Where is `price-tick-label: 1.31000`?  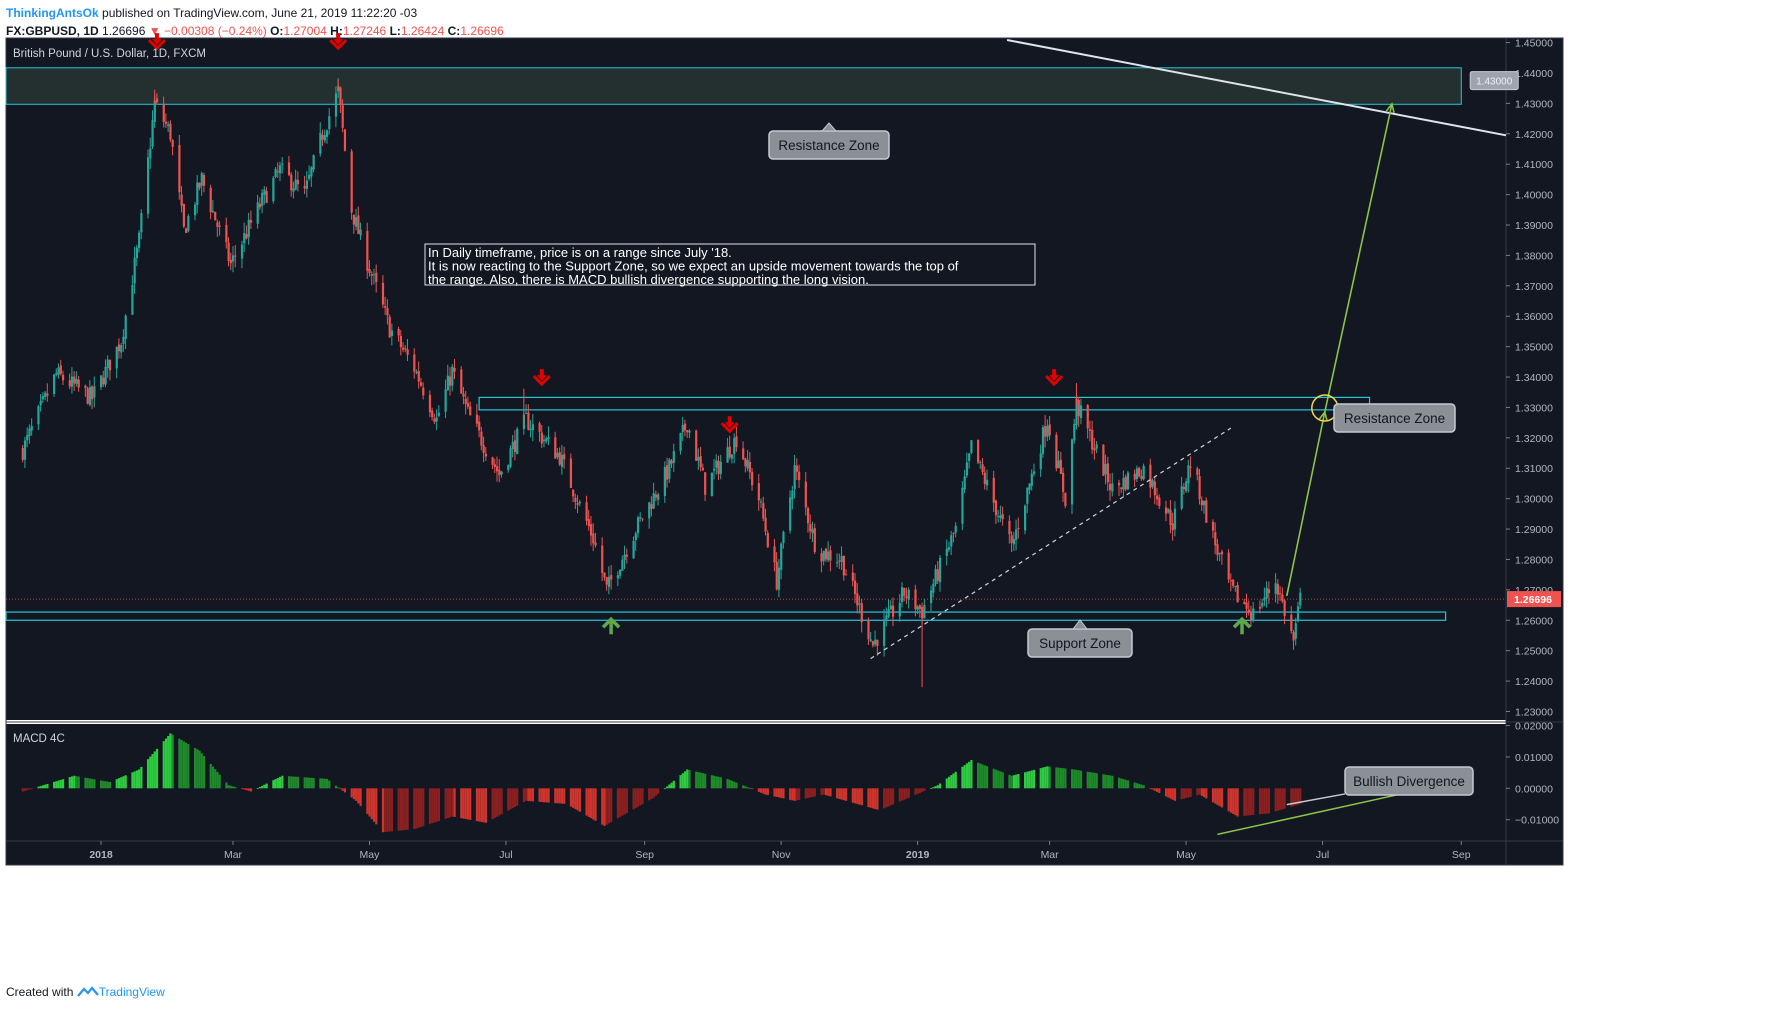 price-tick-label: 1.31000 is located at coordinates (1534, 469).